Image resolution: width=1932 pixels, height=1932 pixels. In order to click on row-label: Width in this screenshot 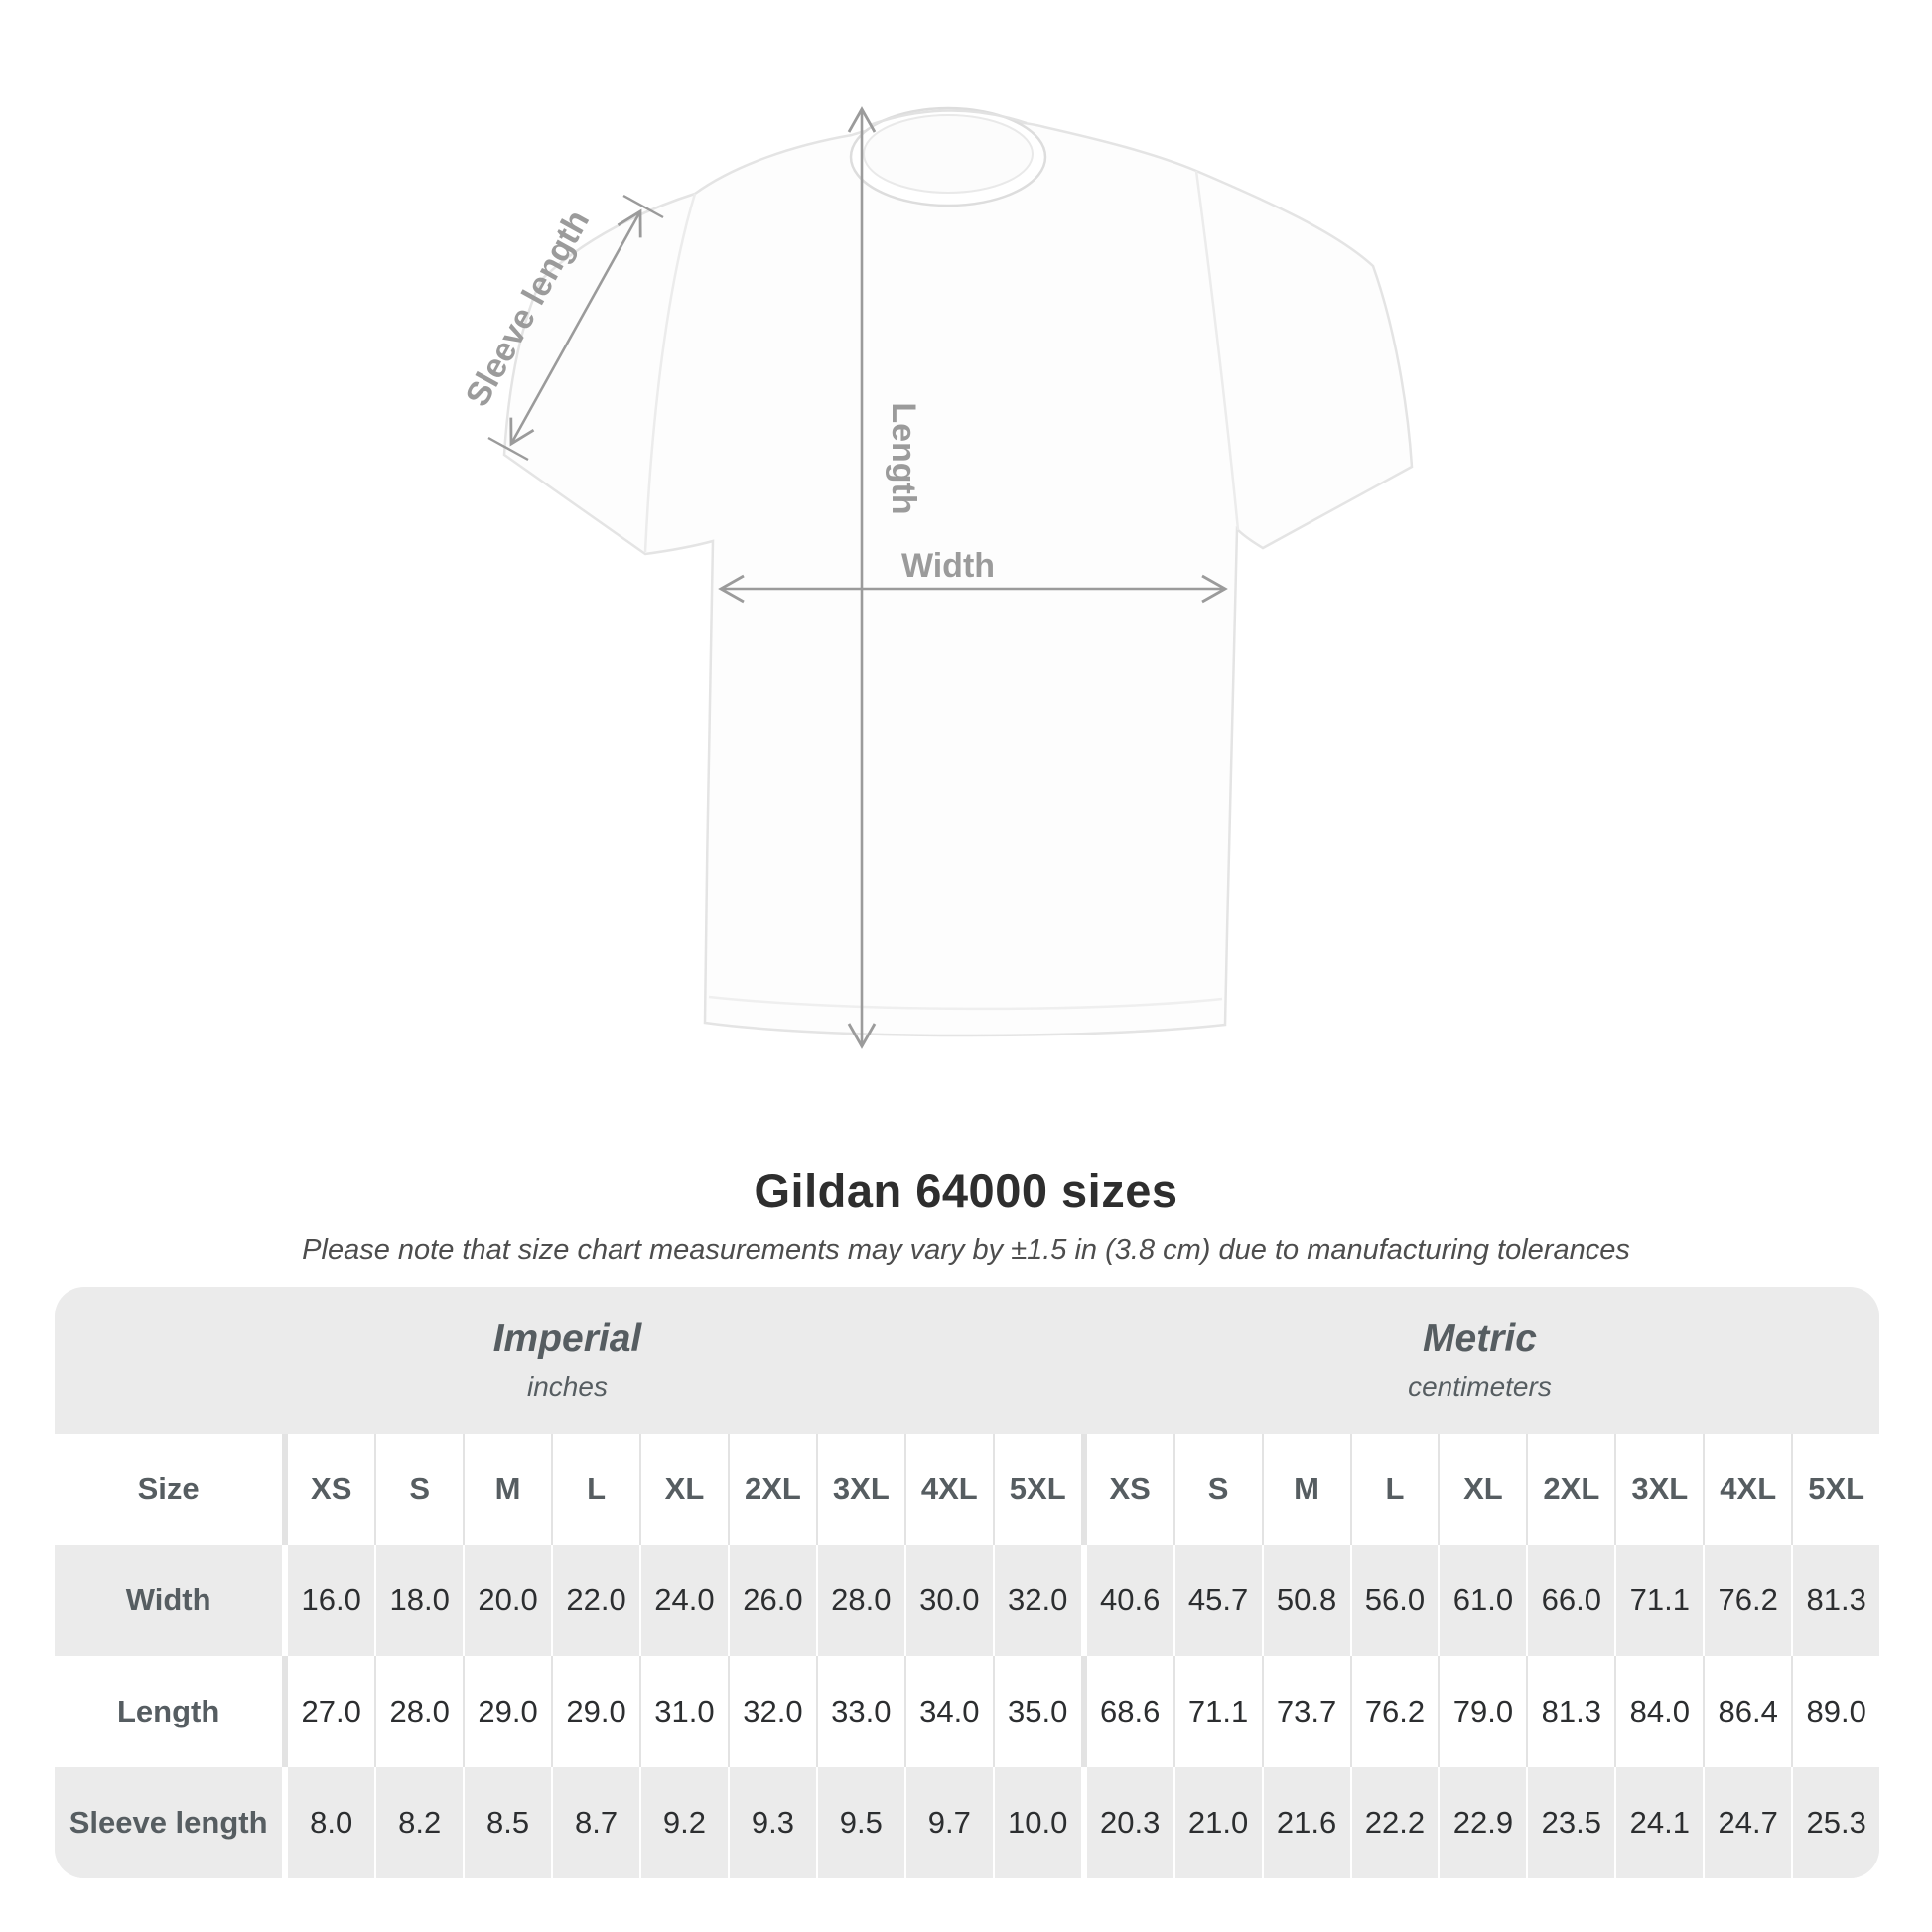, I will do `click(172, 1600)`.